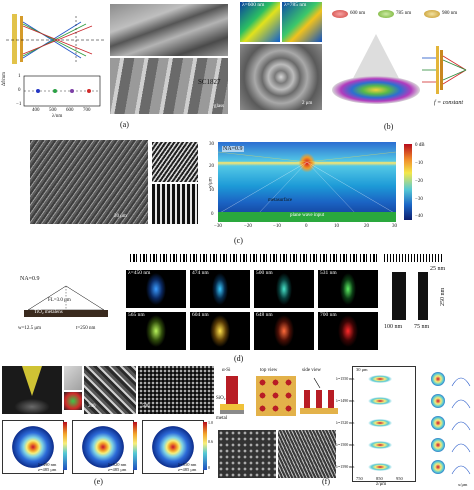 Image resolution: width=474 pixels, height=490 pixels. Describe the element at coordinates (386, 14) in the screenshot. I see `dot-785-icon` at that location.